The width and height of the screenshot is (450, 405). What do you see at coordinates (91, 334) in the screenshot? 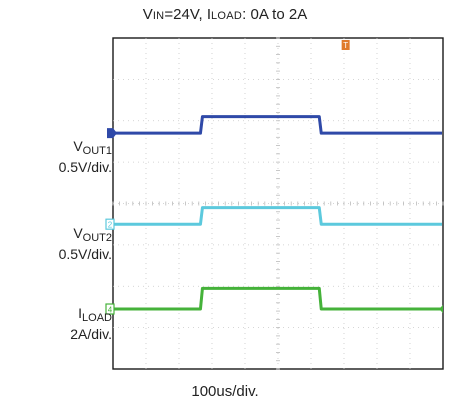
I see `iload-scale: 2A/div.` at bounding box center [91, 334].